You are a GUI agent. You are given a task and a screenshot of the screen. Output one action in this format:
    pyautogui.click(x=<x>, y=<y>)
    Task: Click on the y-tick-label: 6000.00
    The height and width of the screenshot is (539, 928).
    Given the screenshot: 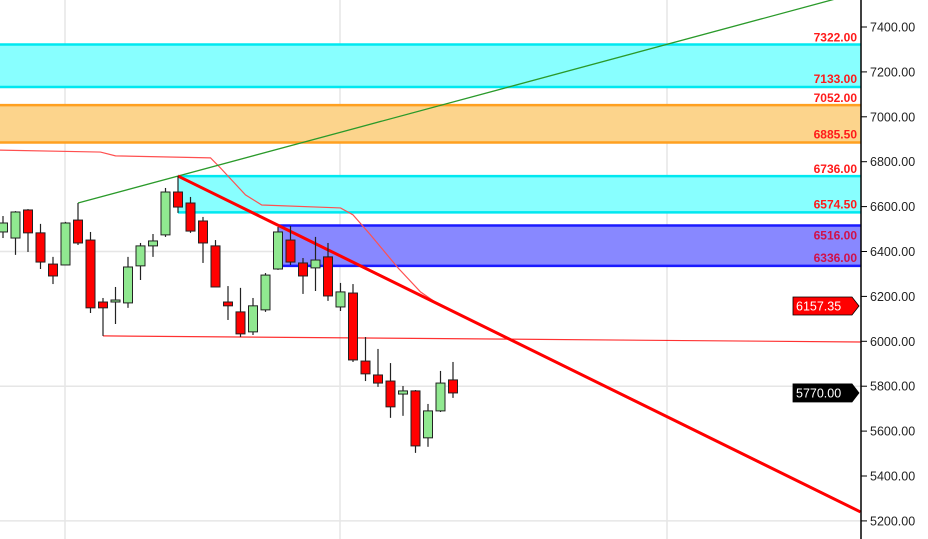 What is the action you would take?
    pyautogui.click(x=892, y=342)
    